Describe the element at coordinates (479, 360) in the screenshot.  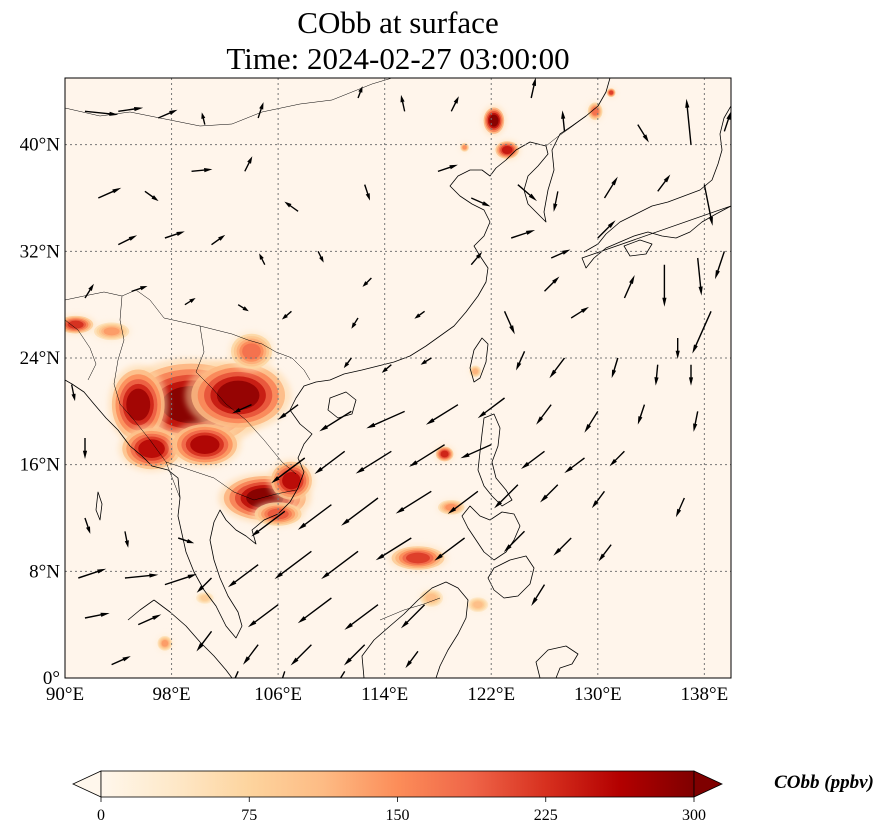
I see `taiwan-island` at that location.